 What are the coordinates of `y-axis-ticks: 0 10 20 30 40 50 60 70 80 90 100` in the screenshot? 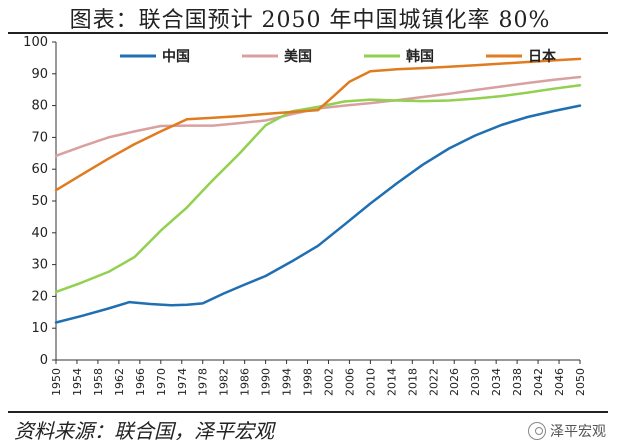 It's located at (39, 201).